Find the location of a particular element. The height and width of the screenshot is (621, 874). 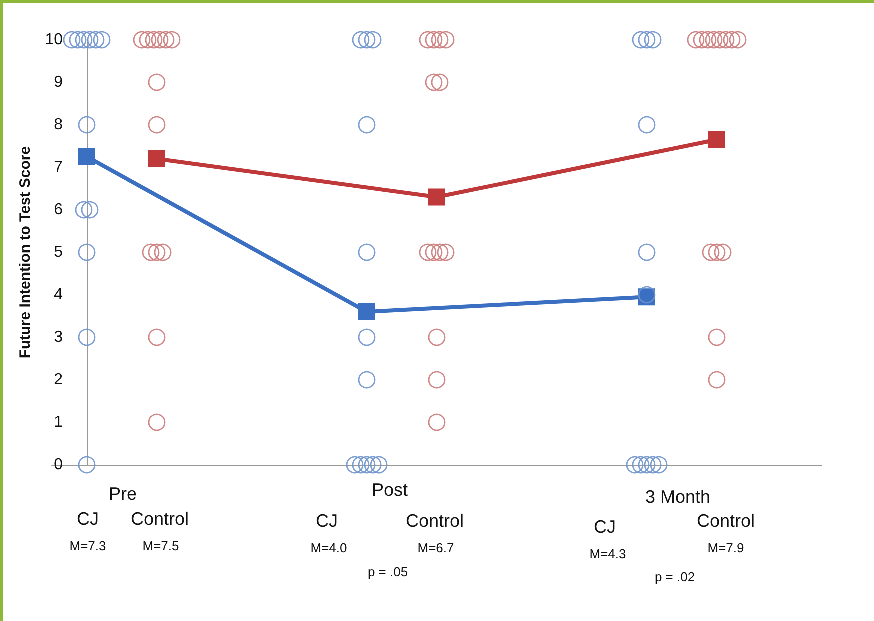

y-axis-title: Future Intention to Test Score is located at coordinates (25, 252).